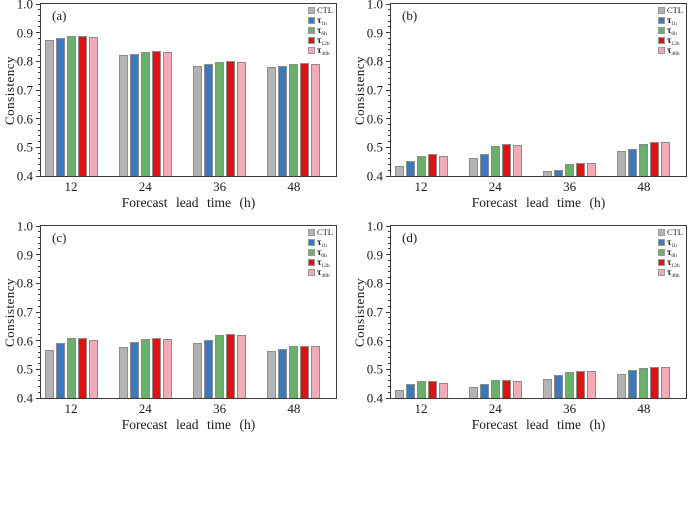 The width and height of the screenshot is (700, 512). Describe the element at coordinates (283, 120) in the screenshot. I see `bar-a-48h-τ1h` at that location.